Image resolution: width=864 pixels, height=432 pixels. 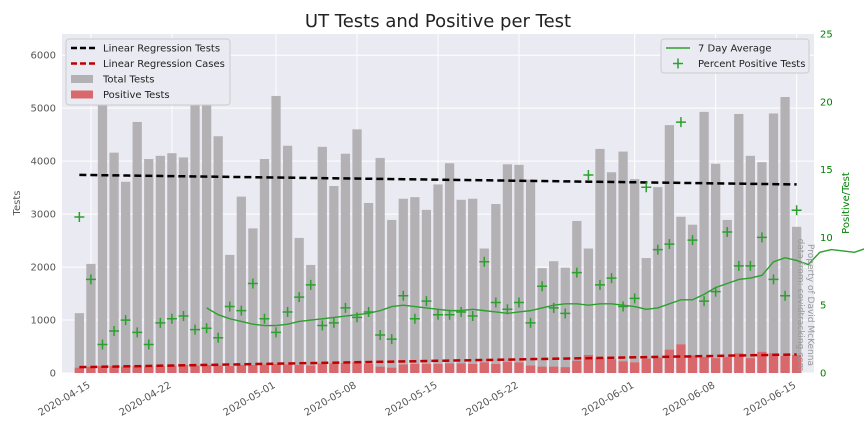 What do you see at coordinates (535, 287) in the screenshot?
I see `line-7-day-average` at bounding box center [535, 287].